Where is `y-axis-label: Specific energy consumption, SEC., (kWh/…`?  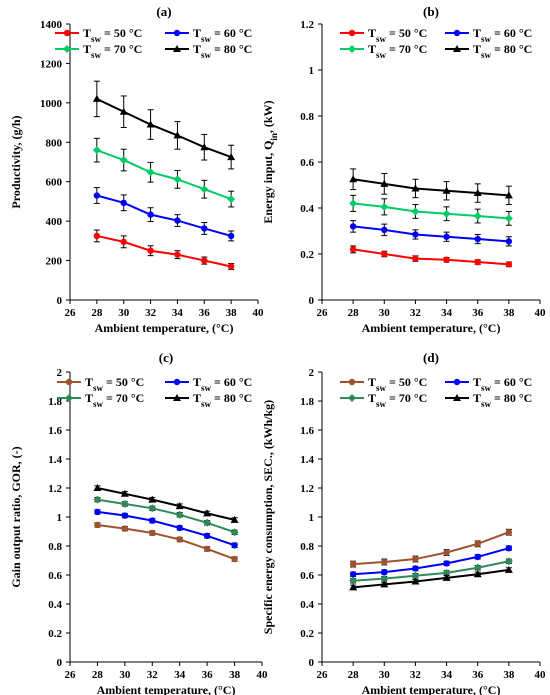
y-axis-label: Specific energy consumption, SEC., (kWh/… is located at coordinates (268, 517).